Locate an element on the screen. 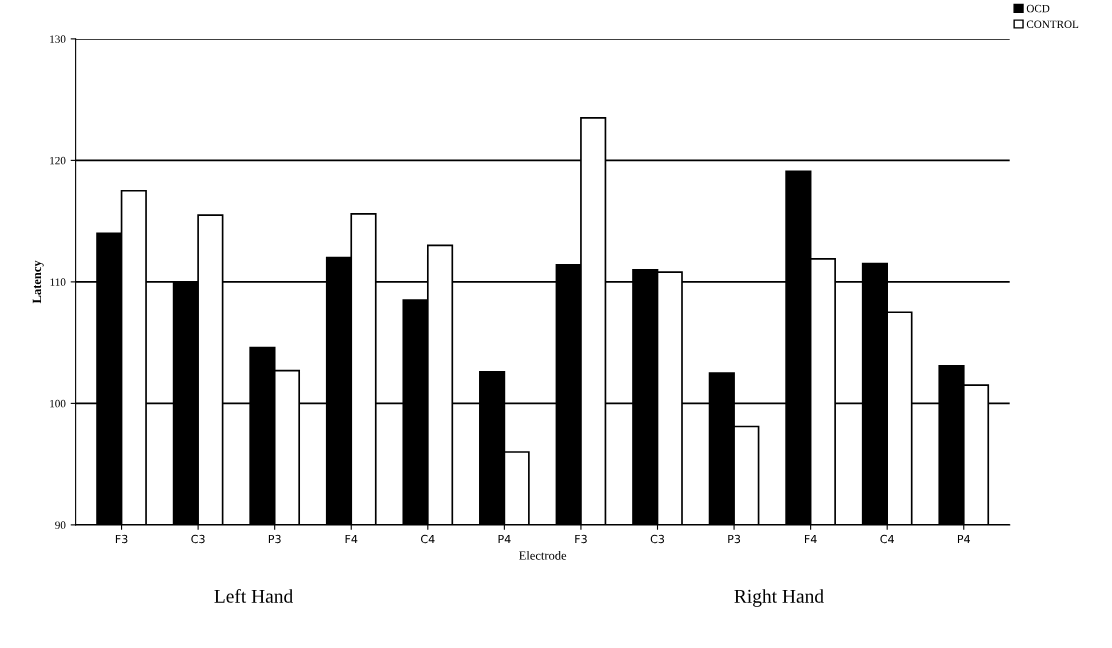  x-axis-title: Electrode is located at coordinates (543, 555).